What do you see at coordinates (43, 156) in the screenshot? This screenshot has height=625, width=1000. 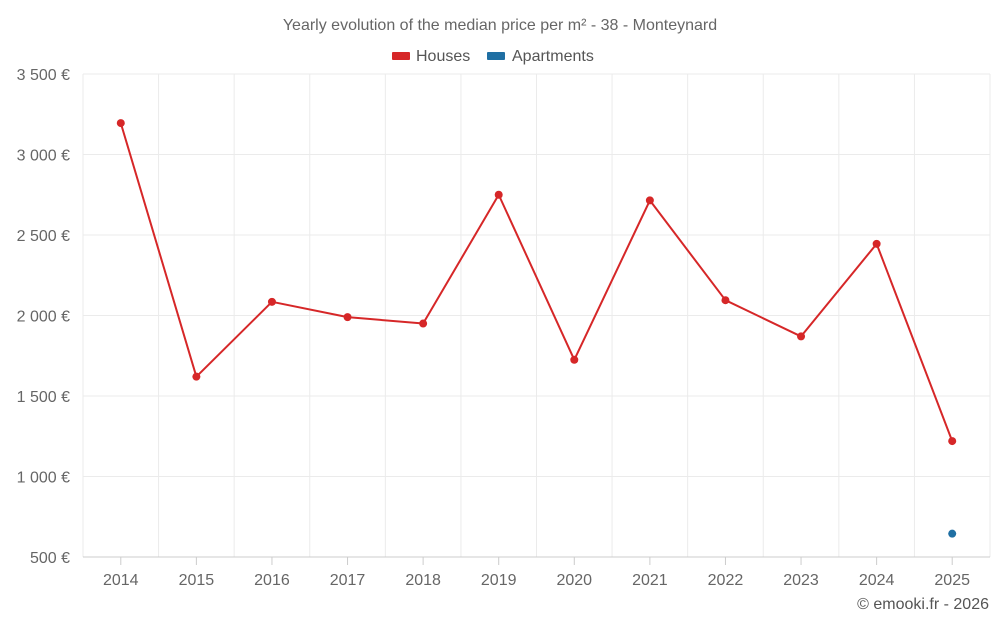 I see `y-tick-label: 3 000 €` at bounding box center [43, 156].